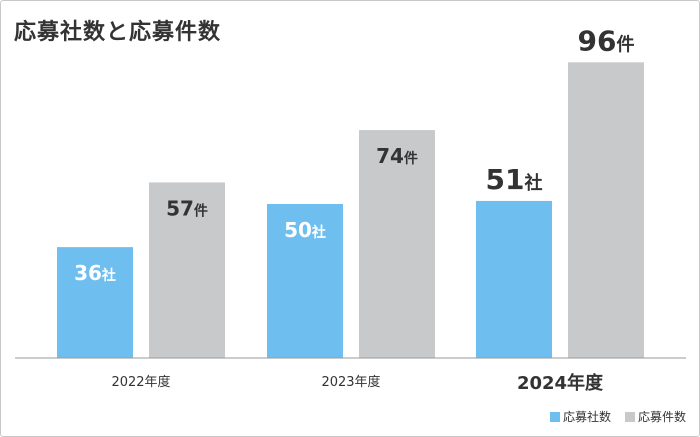 Image resolution: width=700 pixels, height=437 pixels. Describe the element at coordinates (397, 156) in the screenshot. I see `data-label: 74件` at that location.